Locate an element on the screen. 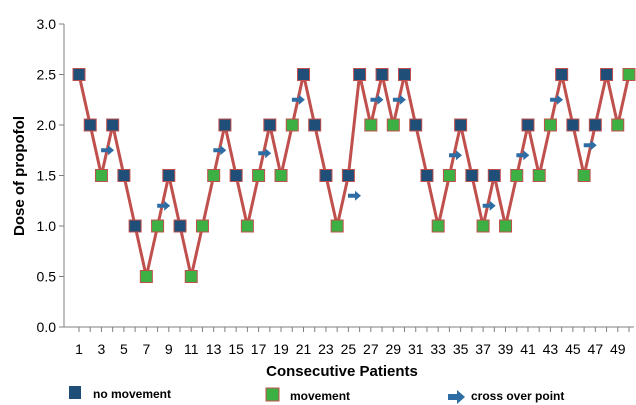 The width and height of the screenshot is (636, 405). legend-arrow-icon is located at coordinates (456, 397).